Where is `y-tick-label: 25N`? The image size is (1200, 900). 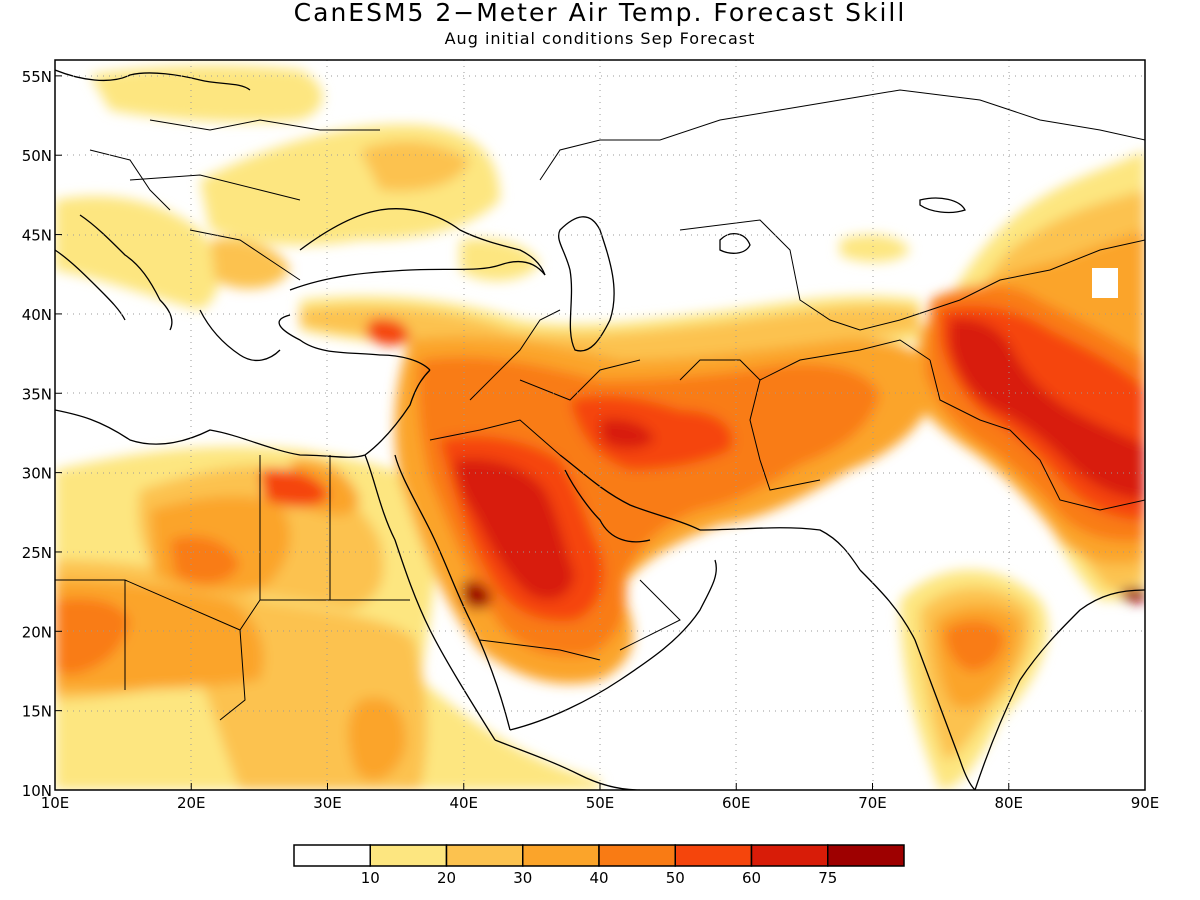 y-tick-label: 25N is located at coordinates (37, 553).